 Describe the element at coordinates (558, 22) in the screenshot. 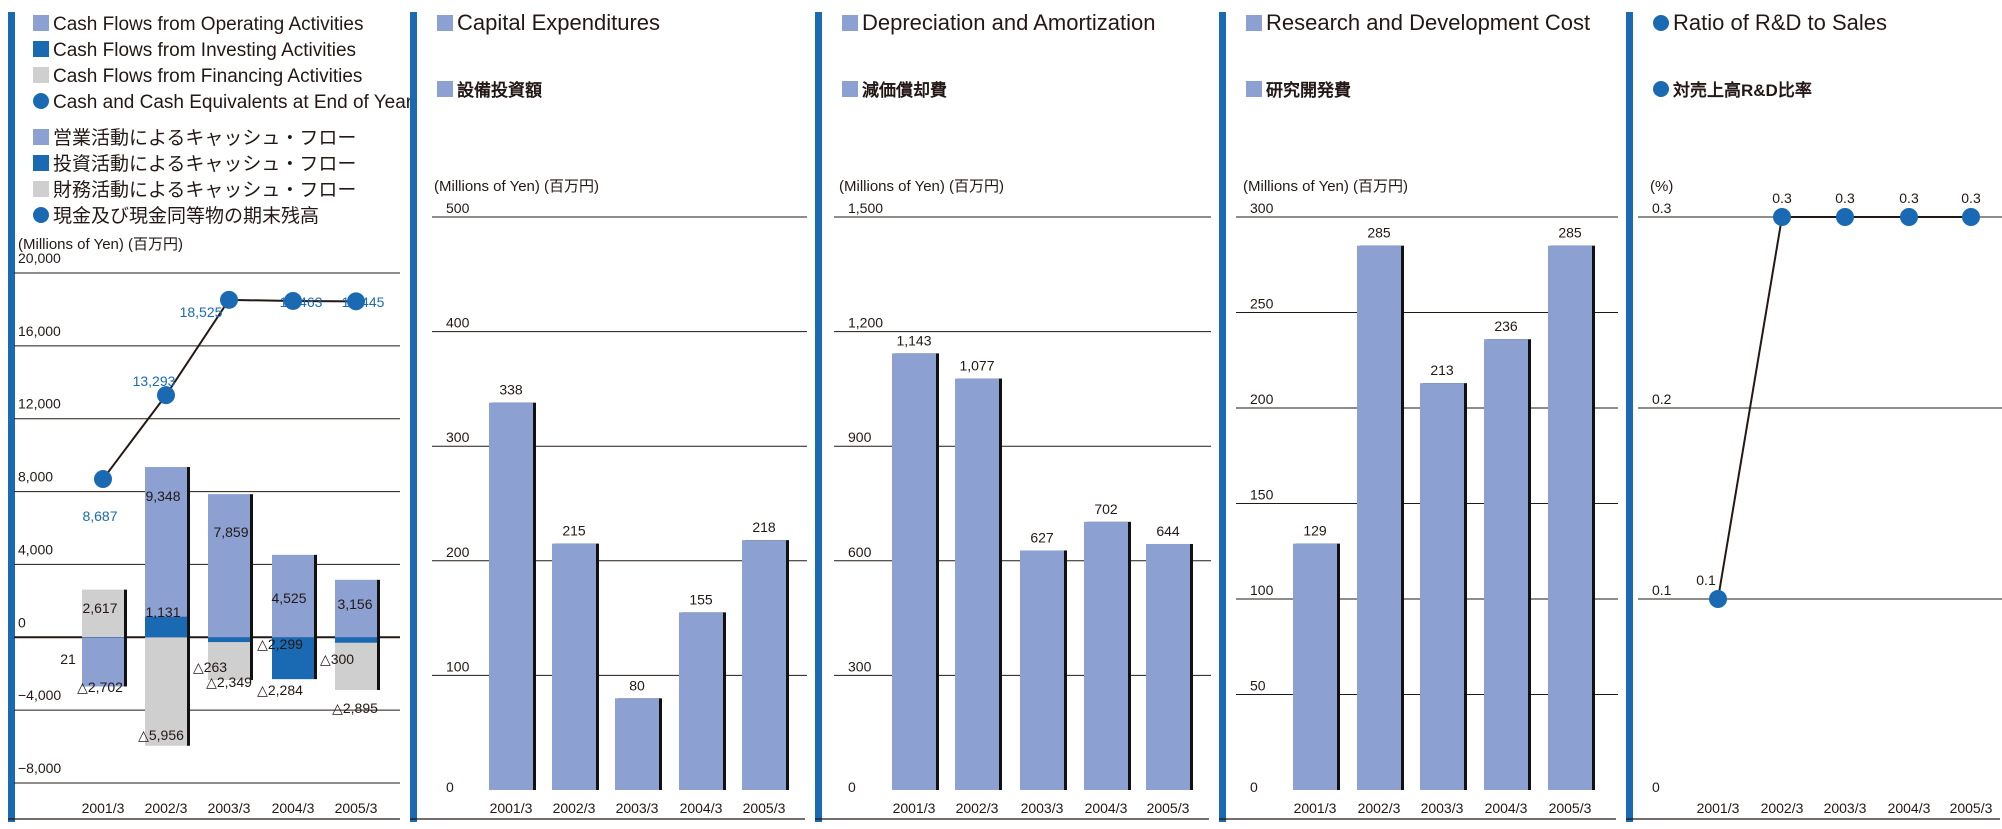

I see `chart-title: Capital Expenditures` at that location.